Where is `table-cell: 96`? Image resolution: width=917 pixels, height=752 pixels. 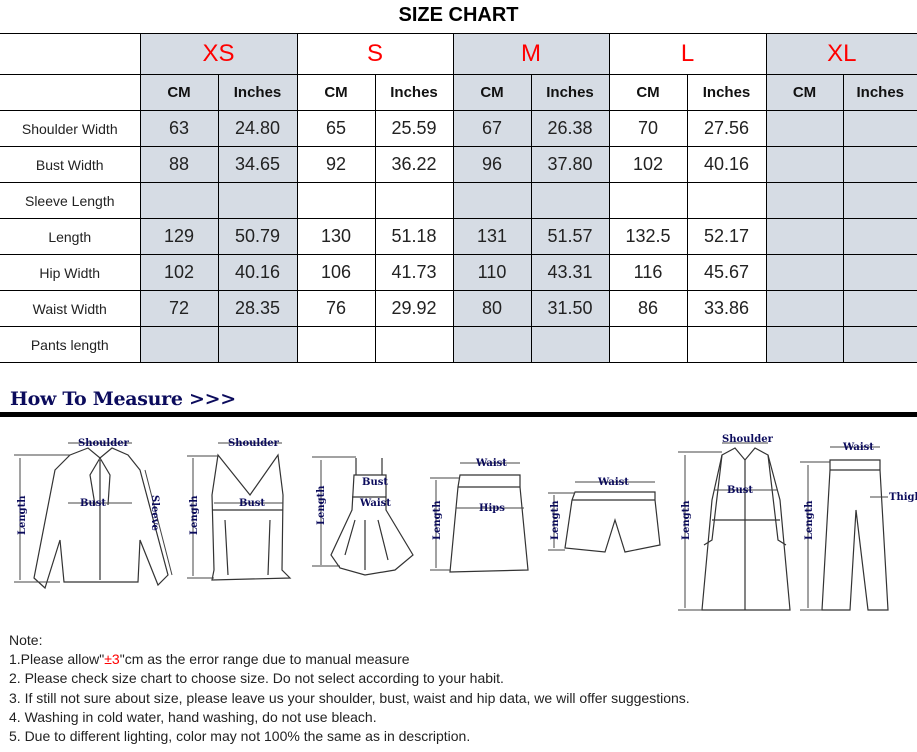 table-cell: 96 is located at coordinates (492, 164).